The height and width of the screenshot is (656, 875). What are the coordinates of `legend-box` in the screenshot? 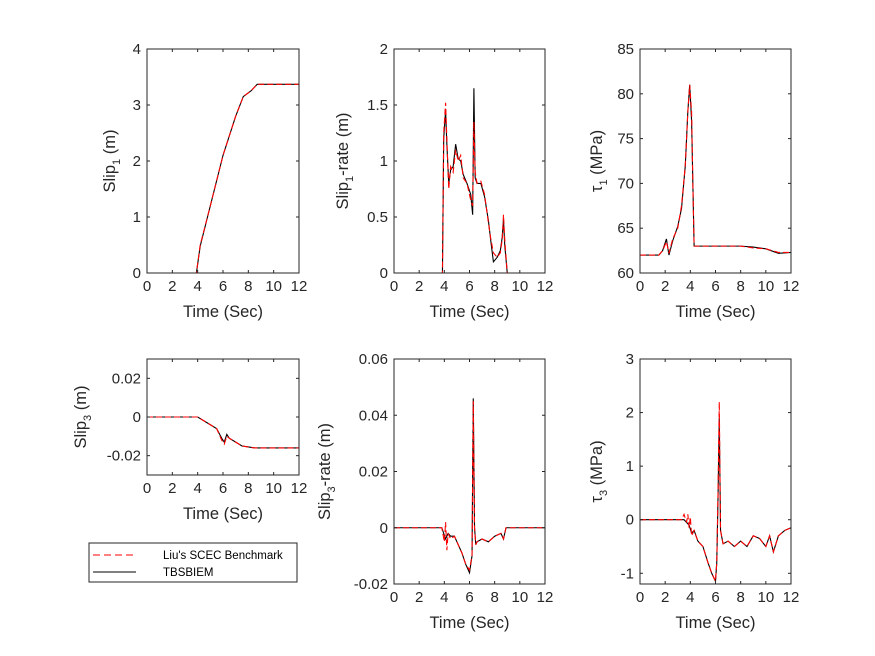 It's located at (193, 562).